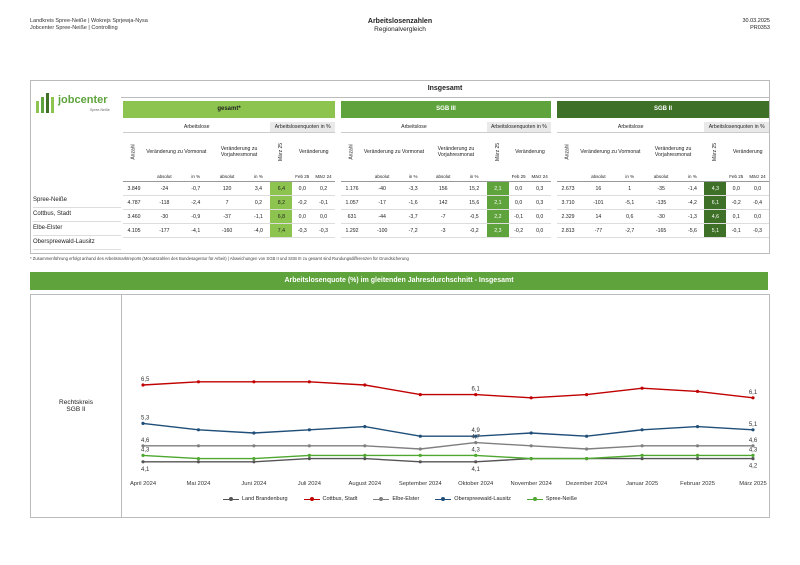 The image size is (800, 565). I want to click on table-row: 1.176 -40 -3,3 156 15,2 2,1 0,0 0,3, so click(446, 188).